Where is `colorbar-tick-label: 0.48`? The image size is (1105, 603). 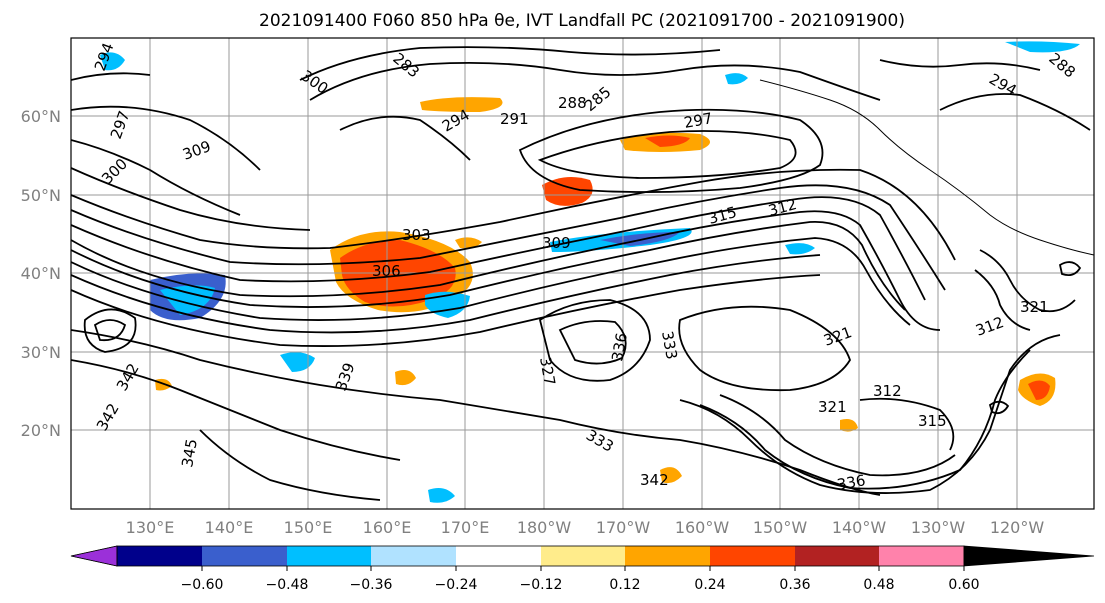
colorbar-tick-label: 0.48 is located at coordinates (878, 585).